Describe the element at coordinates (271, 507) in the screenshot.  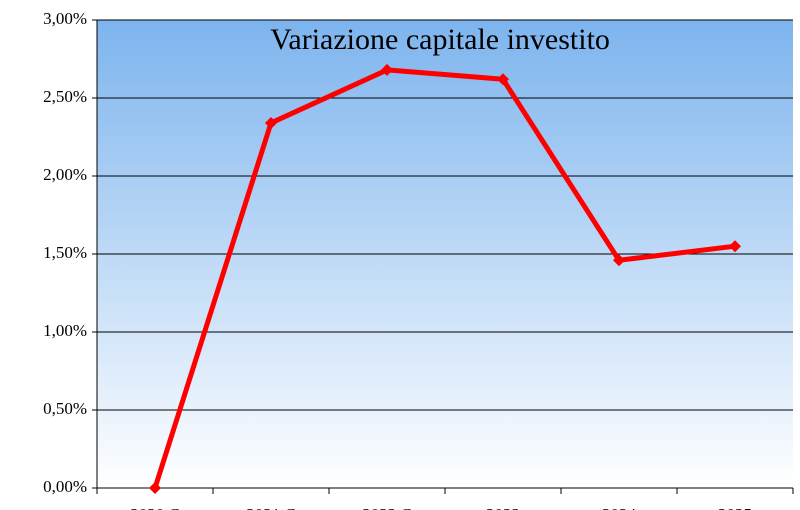
I see `x-tick-label: 2021 C` at that location.